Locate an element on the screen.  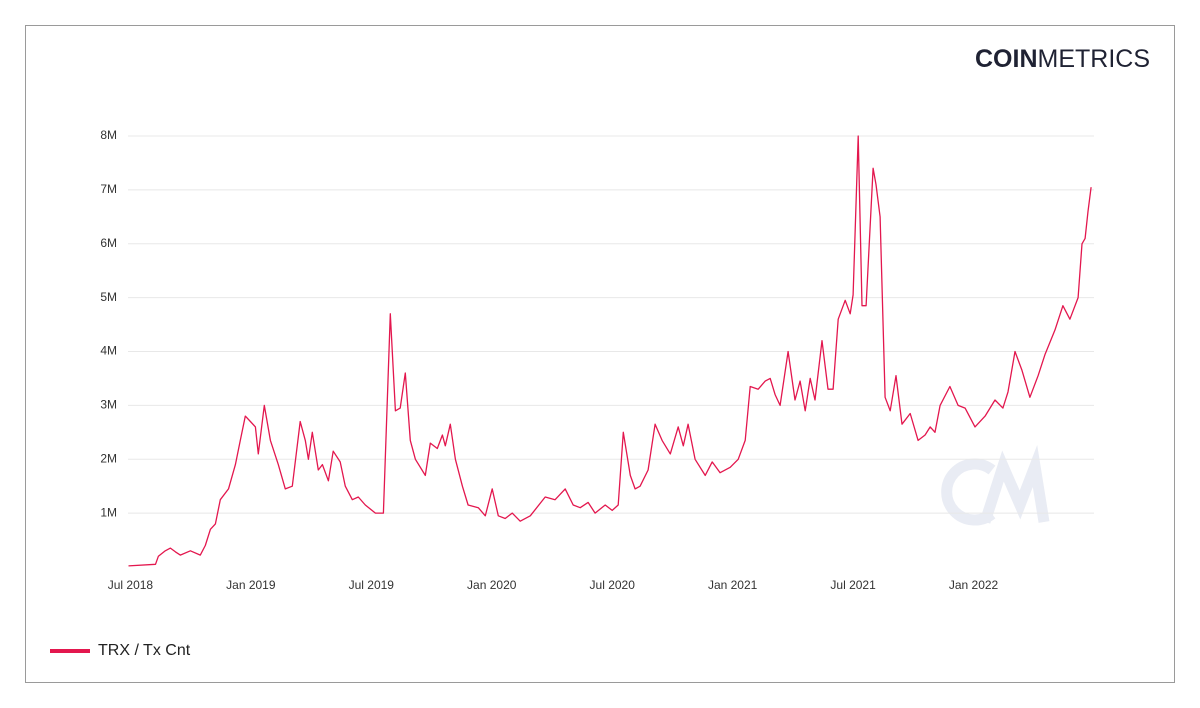
legend-label: TRX / Tx Cnt is located at coordinates (144, 650).